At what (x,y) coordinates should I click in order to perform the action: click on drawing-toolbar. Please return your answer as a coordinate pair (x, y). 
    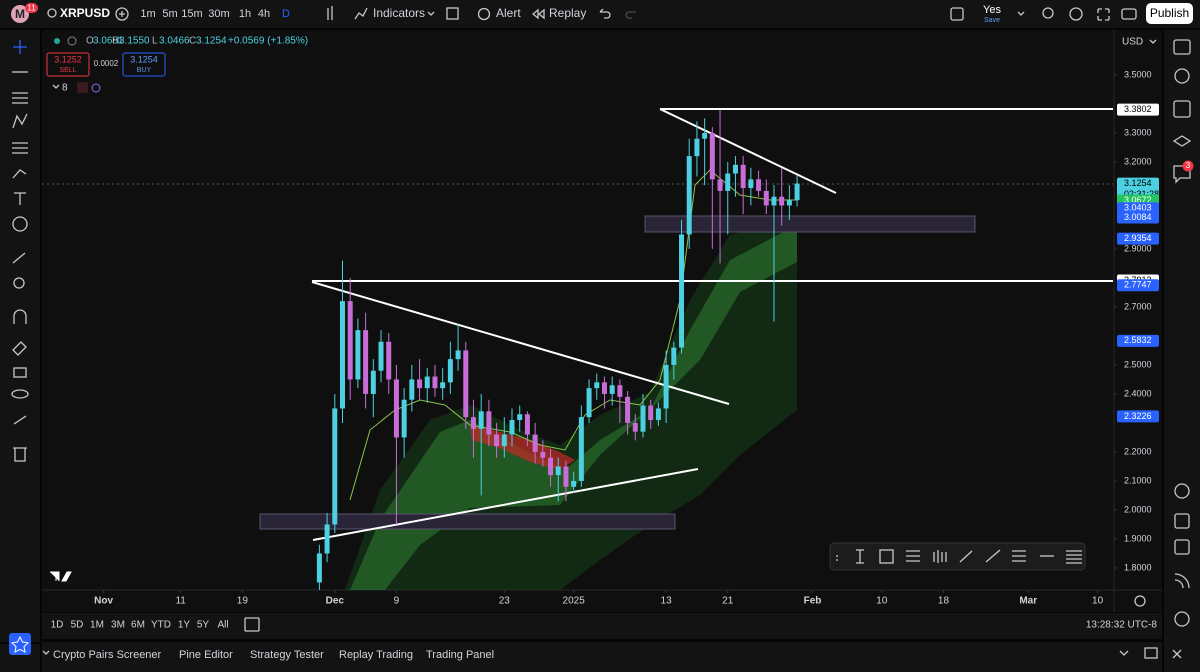
    Looking at the image, I should click on (957, 556).